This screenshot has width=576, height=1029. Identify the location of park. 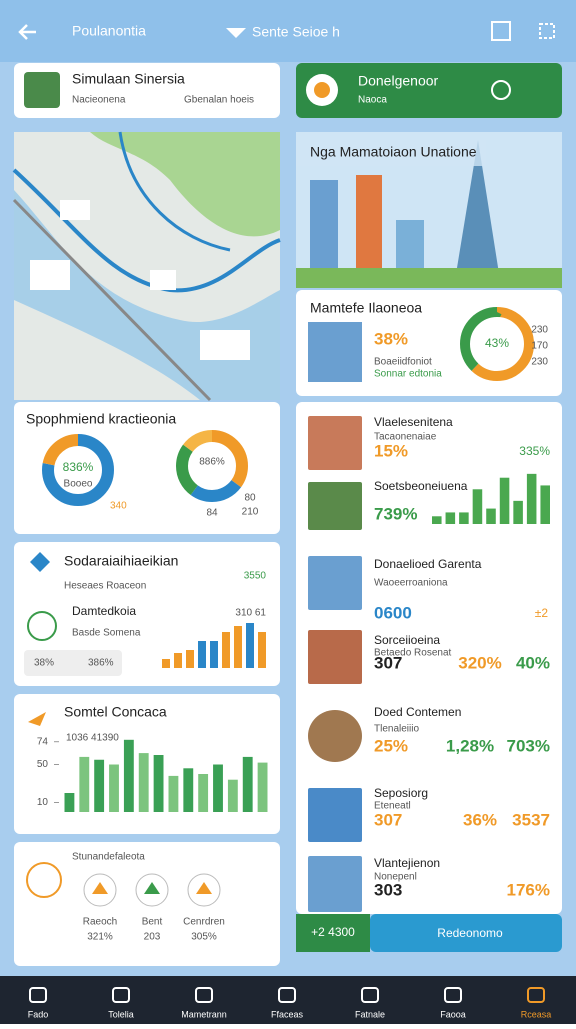
(185, 184).